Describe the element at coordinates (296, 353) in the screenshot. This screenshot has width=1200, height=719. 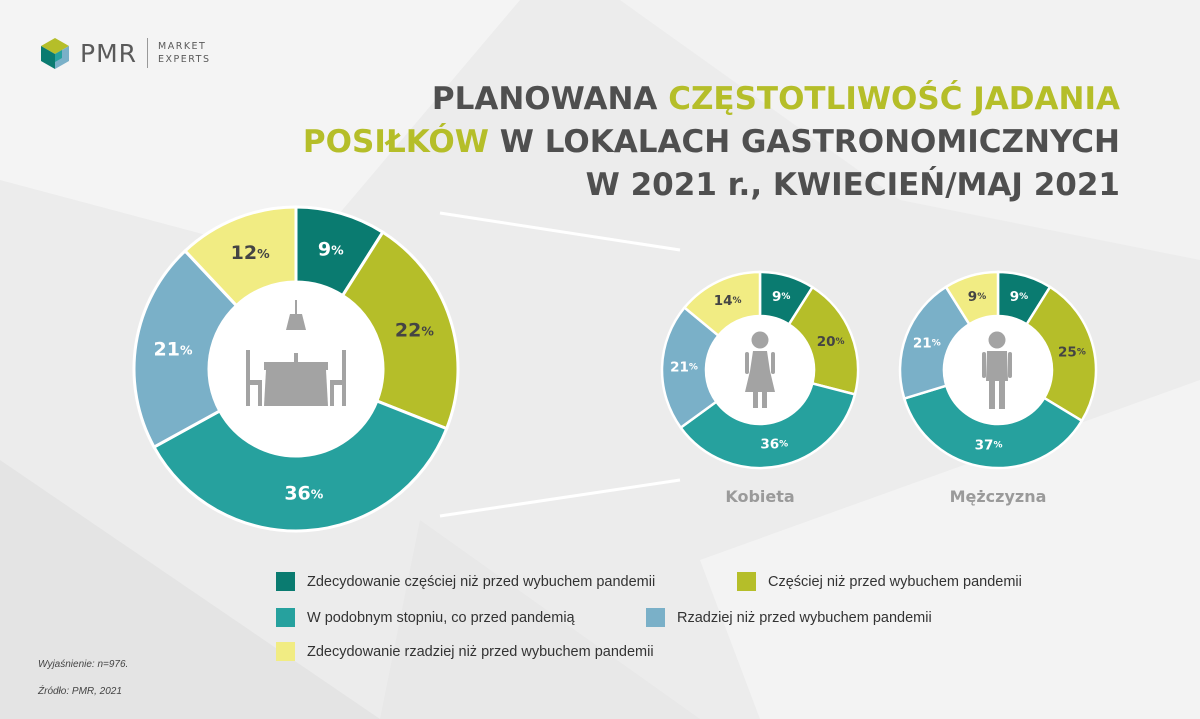
I see `restaurant-table-icon` at that location.